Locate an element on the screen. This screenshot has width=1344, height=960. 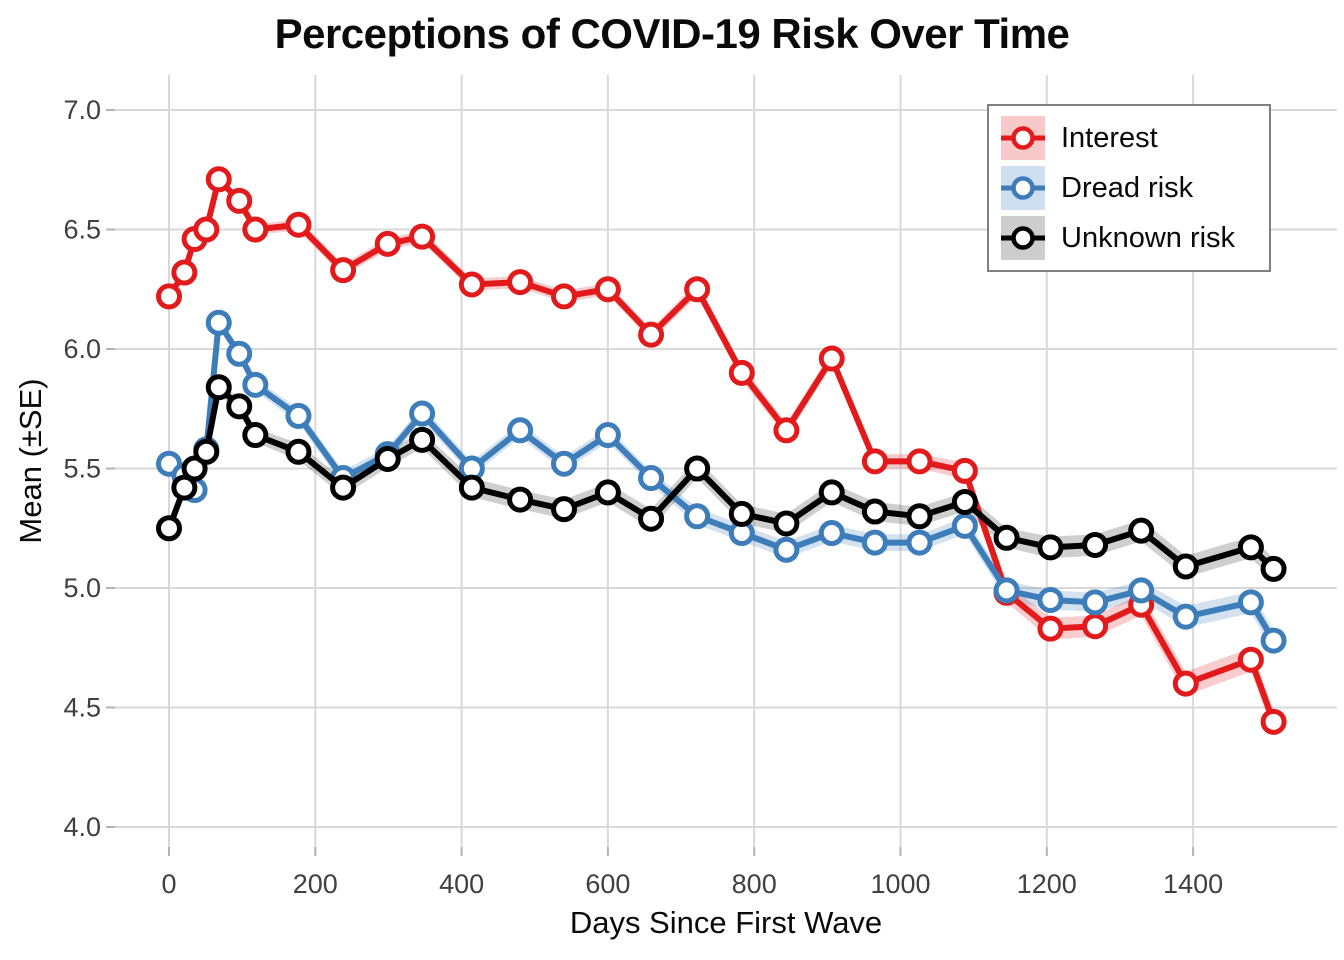
legend-key-unknown-risk-icon is located at coordinates (1023, 238).